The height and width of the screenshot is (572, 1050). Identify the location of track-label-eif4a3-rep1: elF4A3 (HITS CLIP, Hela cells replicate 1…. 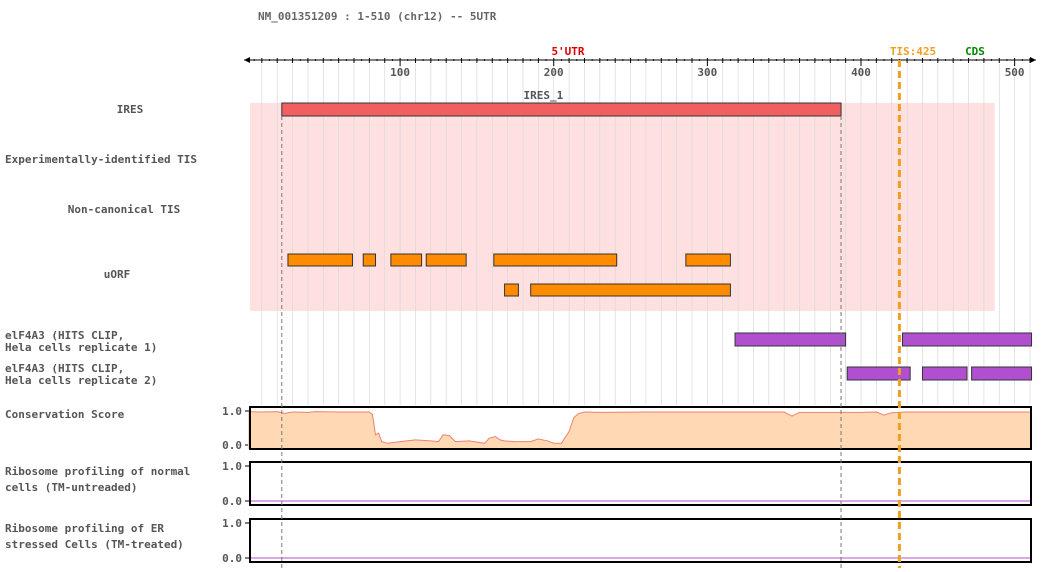
(81, 341).